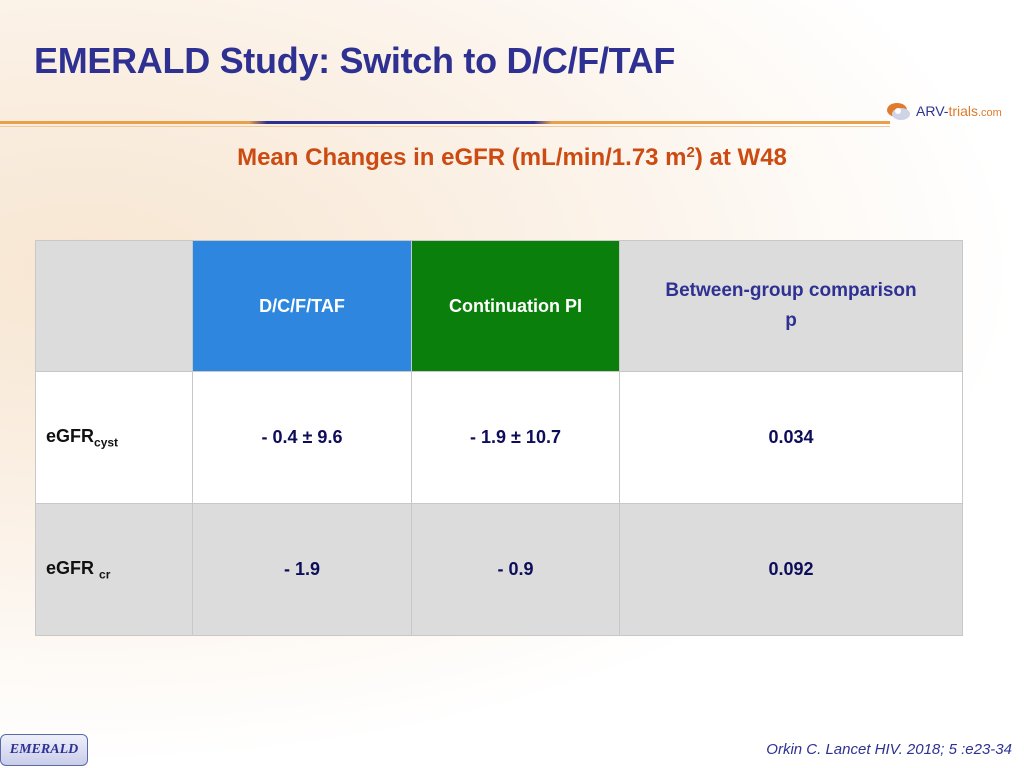  I want to click on header-empty-cell, so click(114, 306).